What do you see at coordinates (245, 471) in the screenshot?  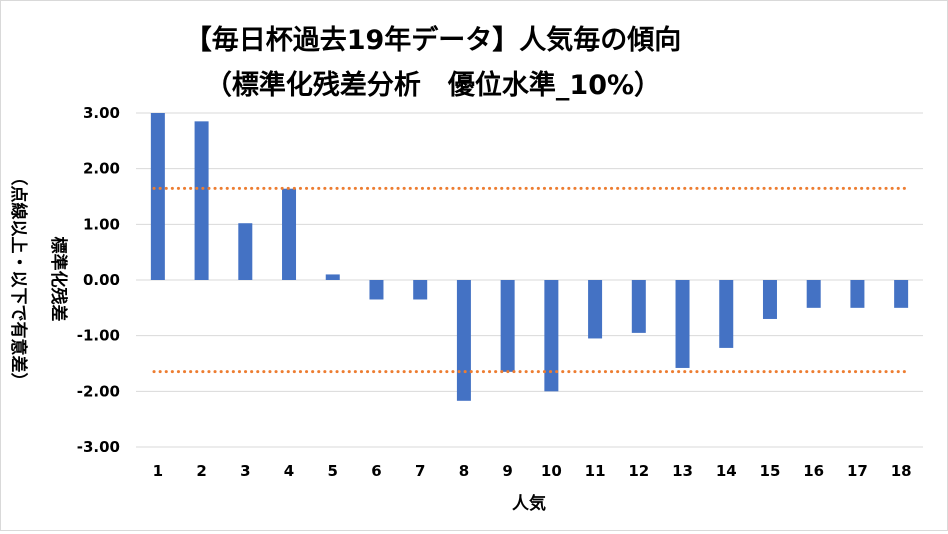 I see `x-tick-label: 3` at bounding box center [245, 471].